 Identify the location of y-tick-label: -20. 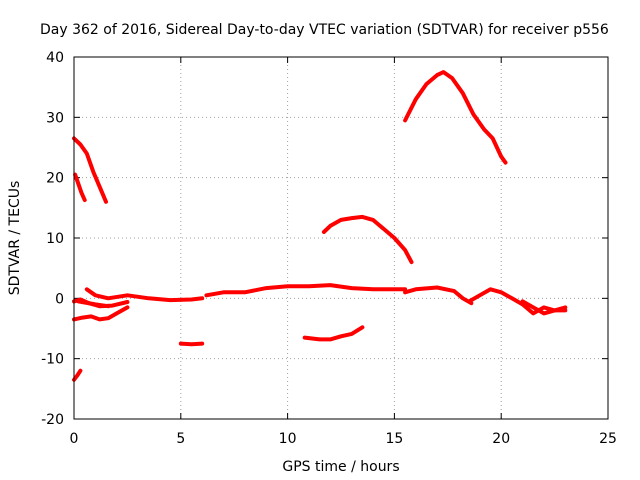
(52, 420).